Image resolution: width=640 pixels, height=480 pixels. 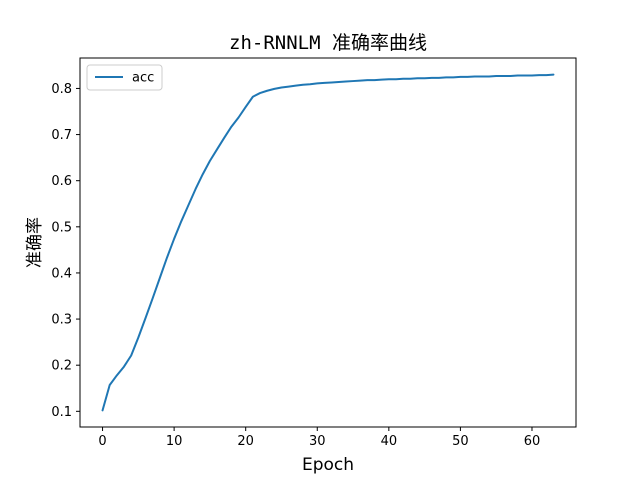 I want to click on y-axis: 0.1 0.2 0.3 0.4 0.5 0.6 0.7 0.8, so click(x=65, y=251).